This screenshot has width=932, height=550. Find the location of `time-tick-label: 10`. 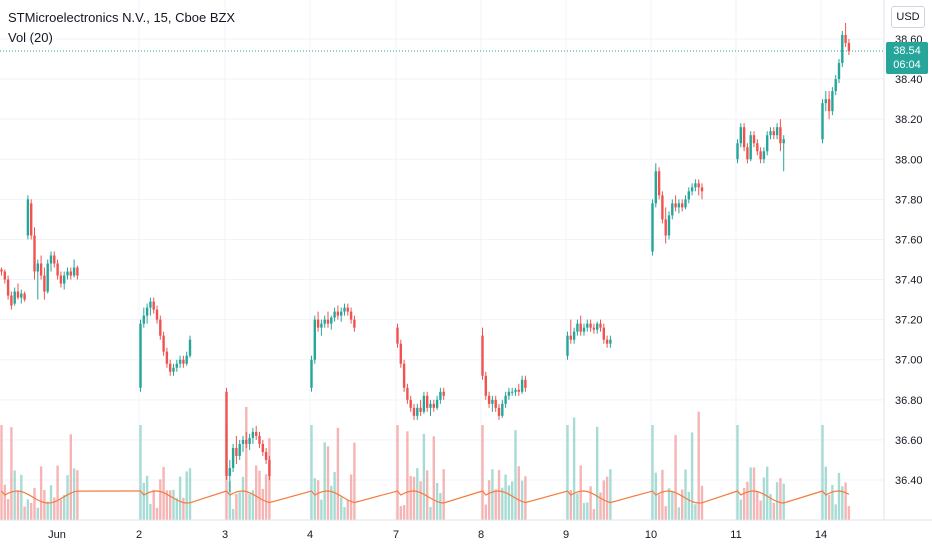

time-tick-label: 10 is located at coordinates (651, 535).